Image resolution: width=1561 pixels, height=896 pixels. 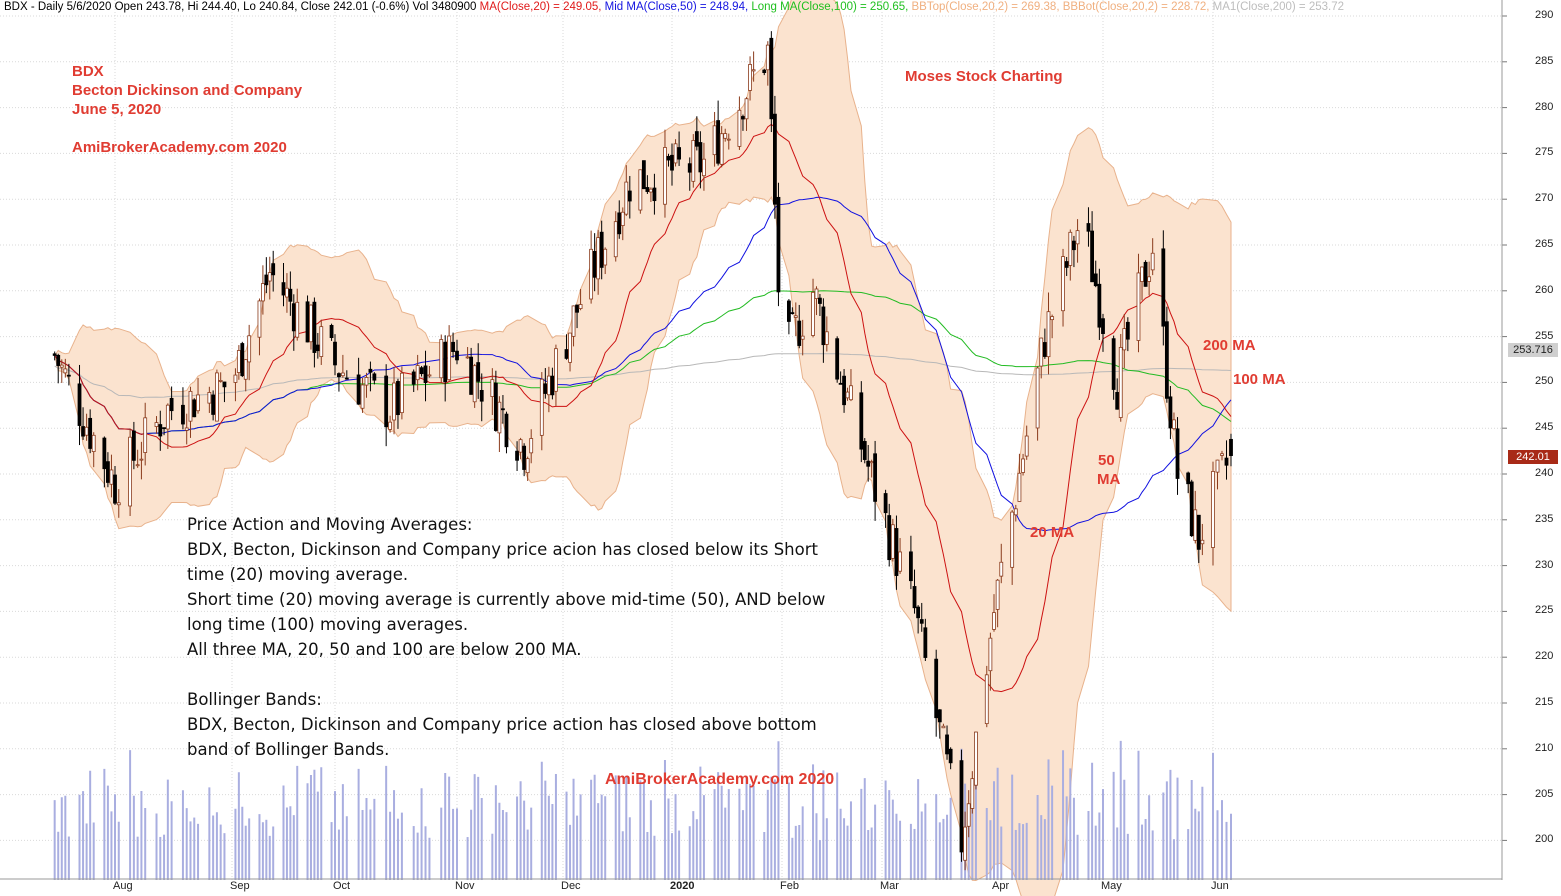 I want to click on y-tick-label: 260, so click(x=1544, y=289).